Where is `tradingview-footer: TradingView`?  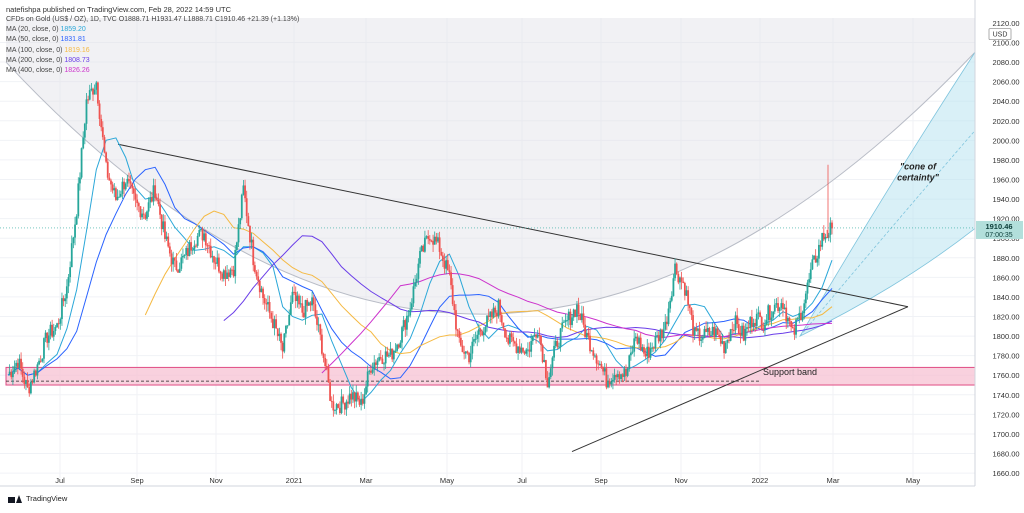
tradingview-footer: TradingView is located at coordinates (37, 498).